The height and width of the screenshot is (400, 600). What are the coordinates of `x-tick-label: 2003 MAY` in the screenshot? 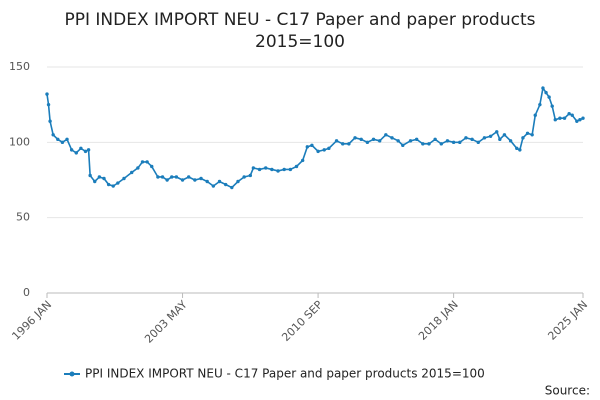 It's located at (166, 322).